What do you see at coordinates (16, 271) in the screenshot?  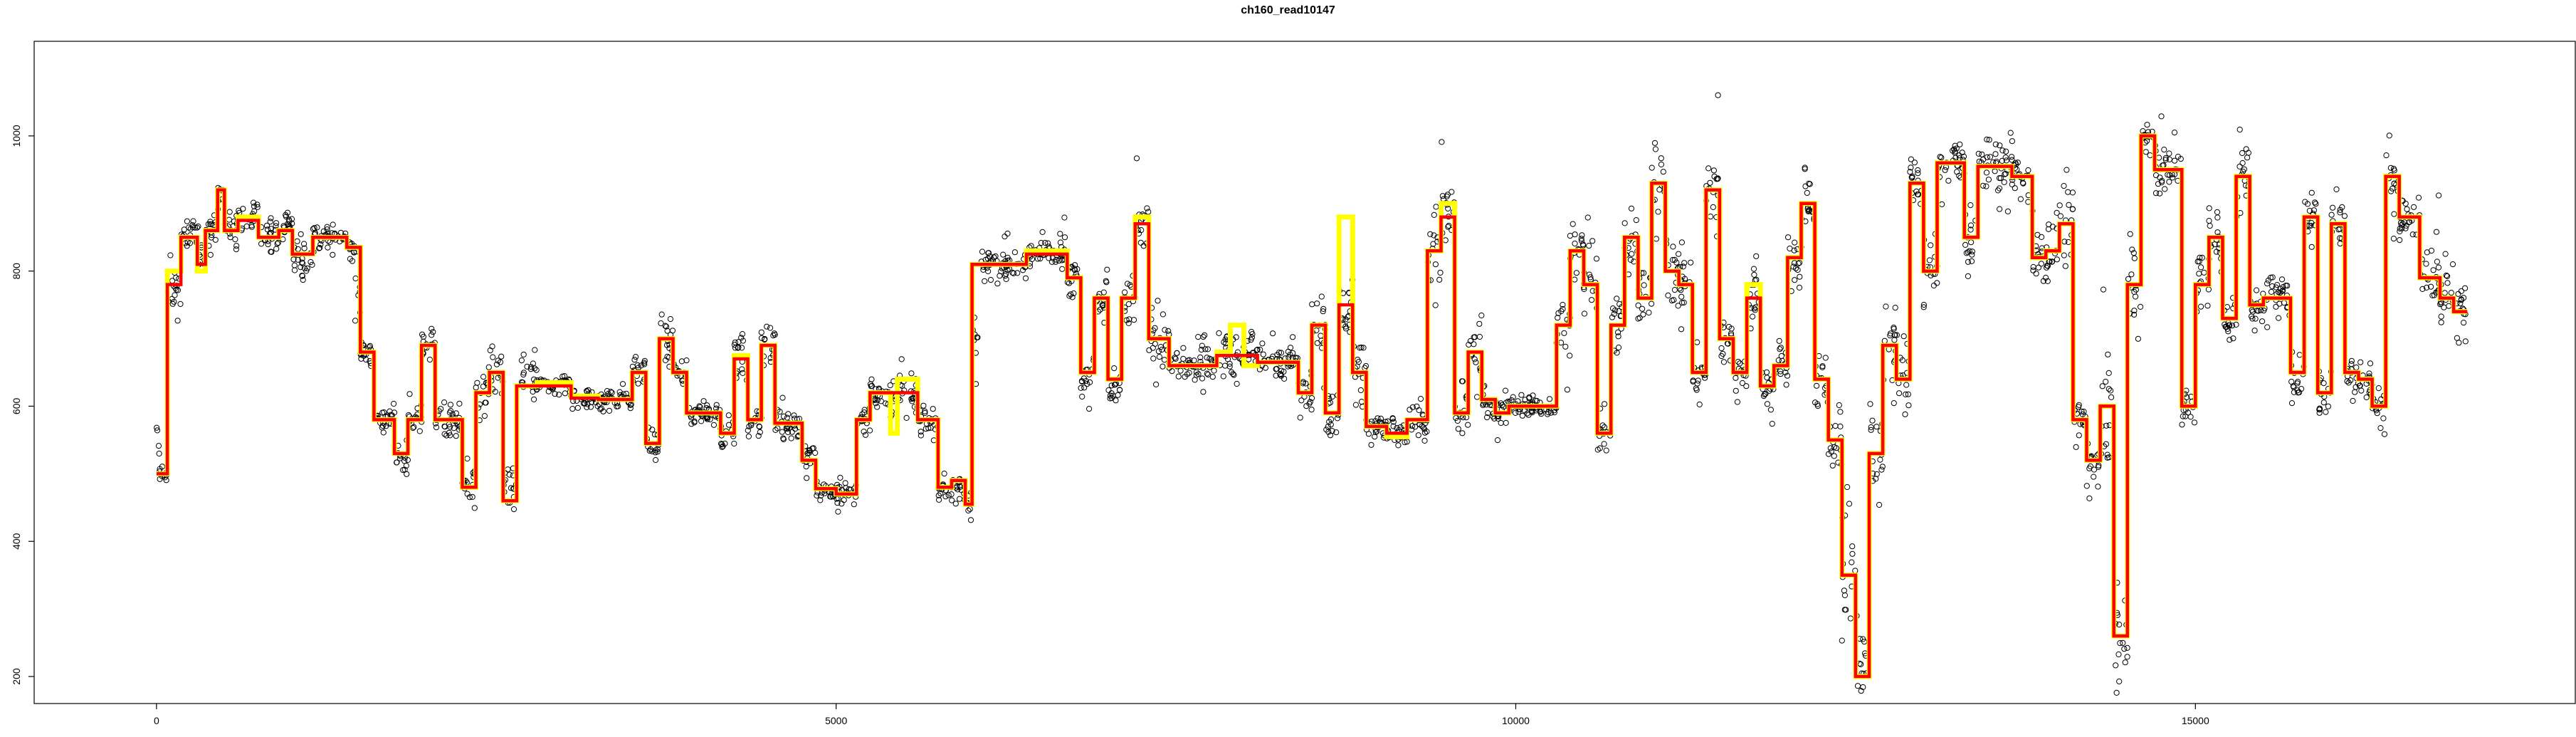 I see `y-tick-label: 800` at bounding box center [16, 271].